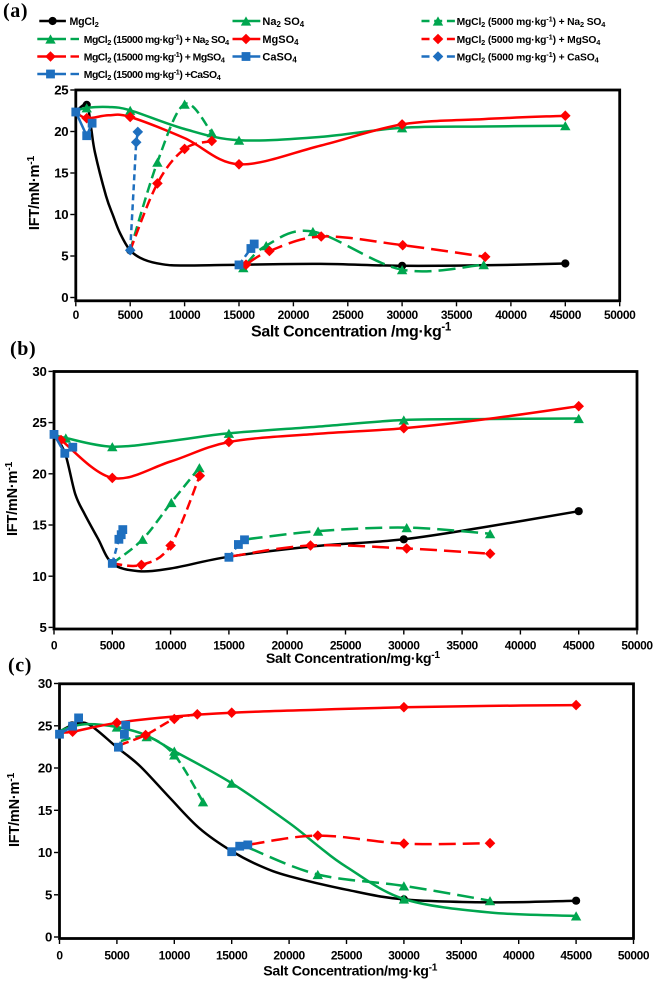 The image size is (654, 989). I want to click on svg-text:MgCl2​ (15000 mg·kg-1​) + MgSO: MgCl2​ (15000 mg·kg-1​) + MgSO4​, so click(155, 57).